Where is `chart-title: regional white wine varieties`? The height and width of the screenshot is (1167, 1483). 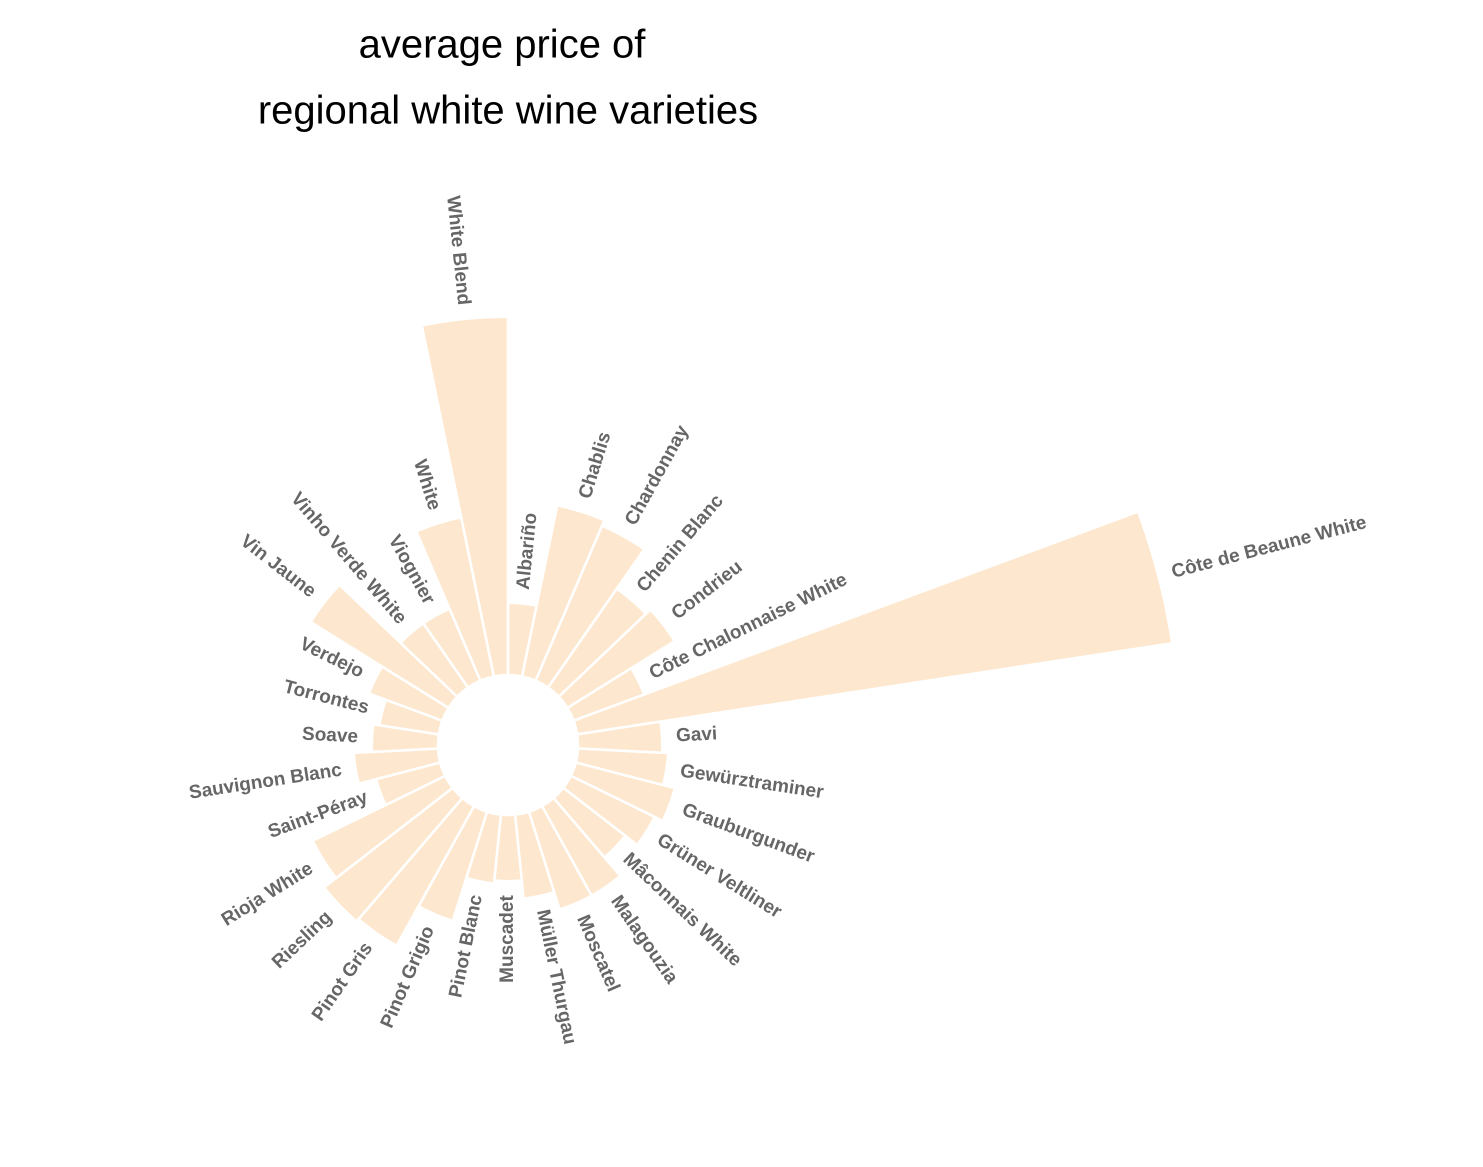
chart-title: regional white wine varieties is located at coordinates (508, 111).